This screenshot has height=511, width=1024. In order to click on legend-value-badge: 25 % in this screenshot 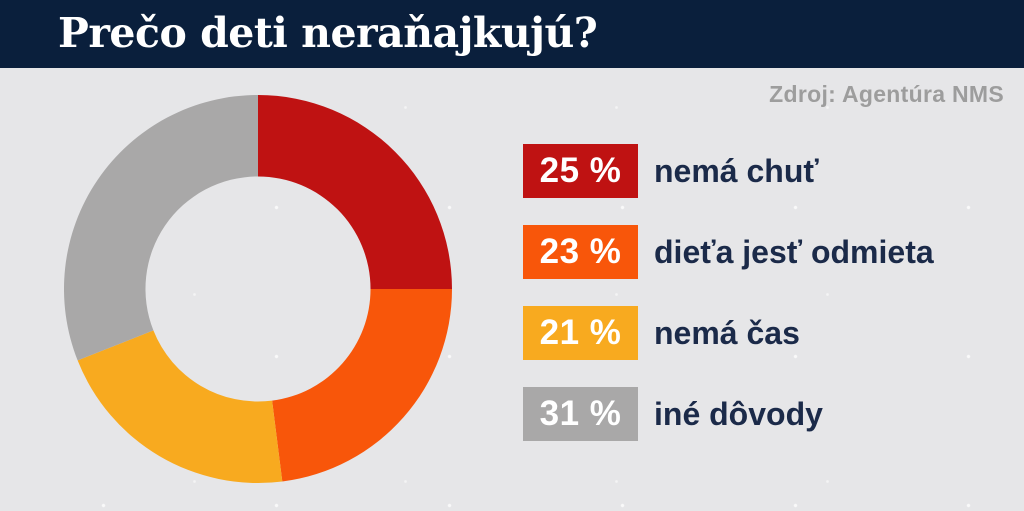, I will do `click(580, 171)`.